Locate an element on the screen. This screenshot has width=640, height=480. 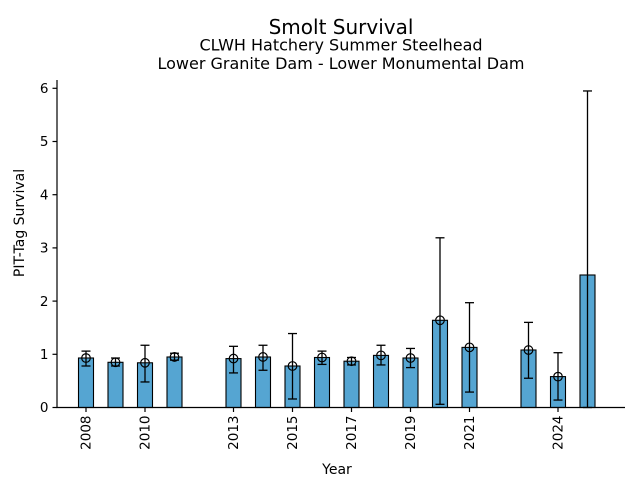
chart-subtitle-line2: Lower Granite Dam - Lower Monumental Dam is located at coordinates (340, 63).